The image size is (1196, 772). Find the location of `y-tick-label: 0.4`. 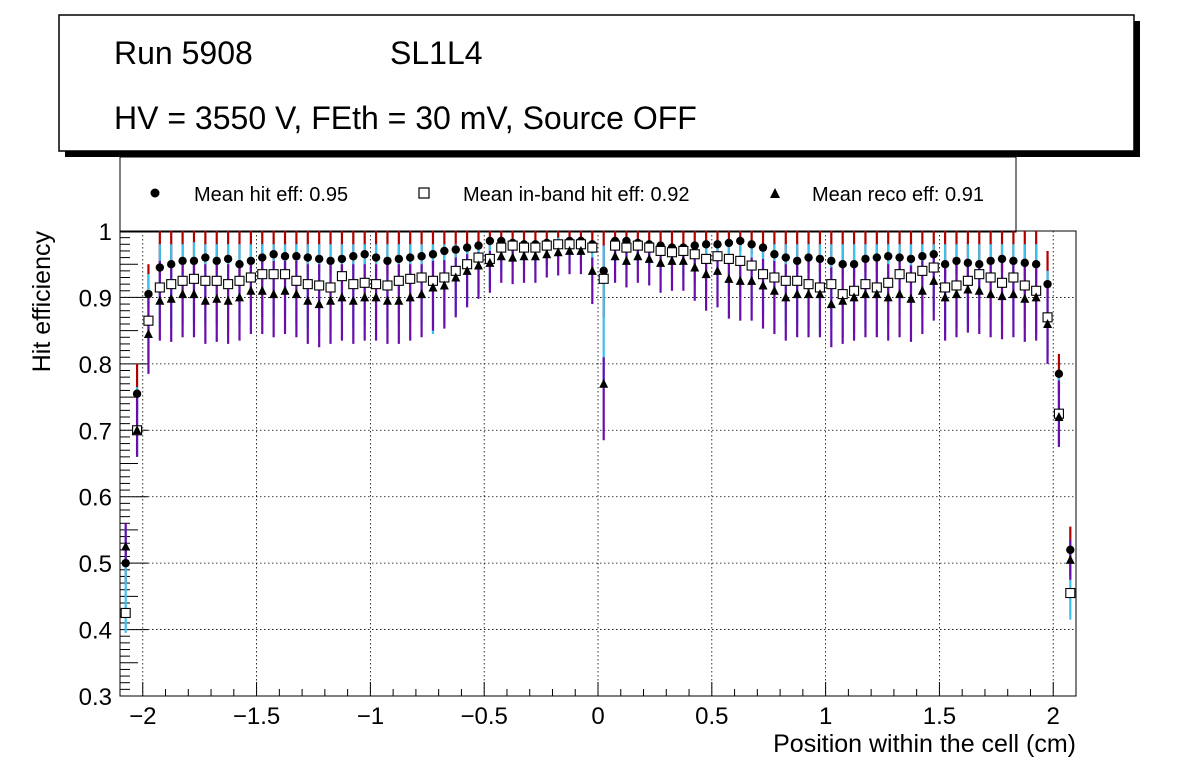

y-tick-label: 0.4 is located at coordinates (95, 631).